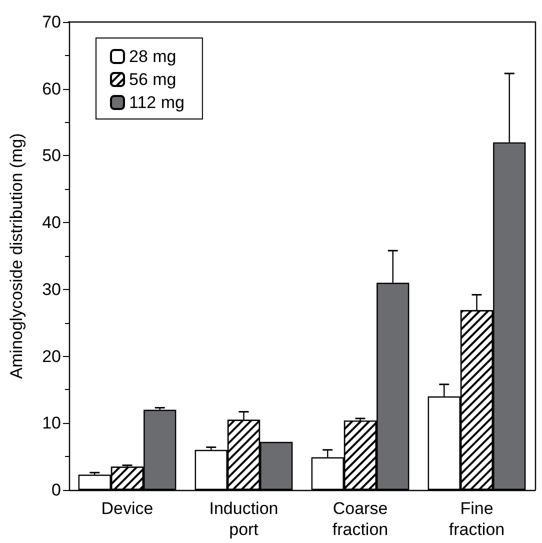 This screenshot has height=543, width=542. I want to click on legend-label: 28 mg, so click(152, 56).